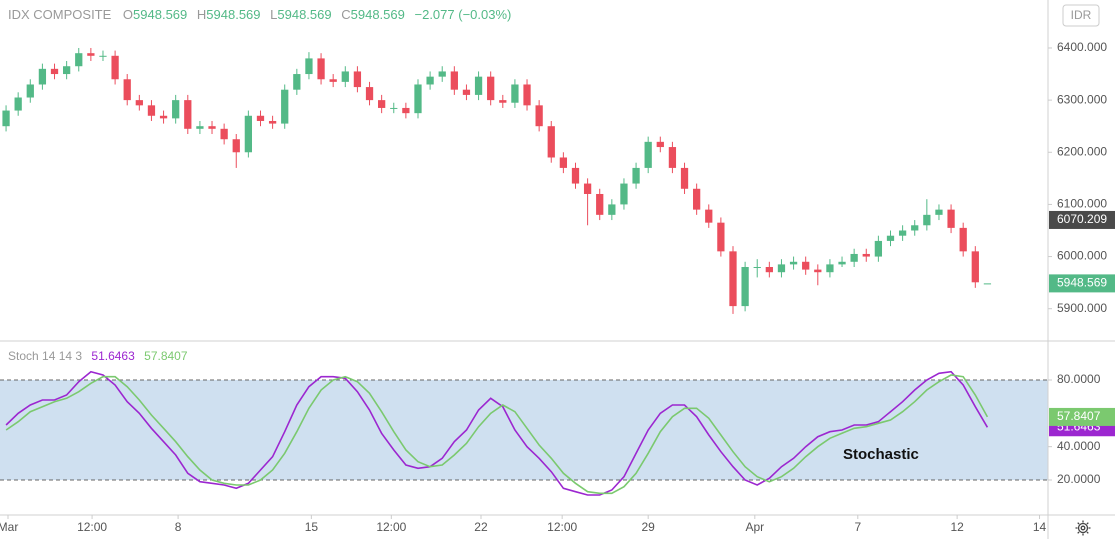 This screenshot has height=539, width=1115. Describe the element at coordinates (312, 527) in the screenshot. I see `x-tick-label: 15` at that location.